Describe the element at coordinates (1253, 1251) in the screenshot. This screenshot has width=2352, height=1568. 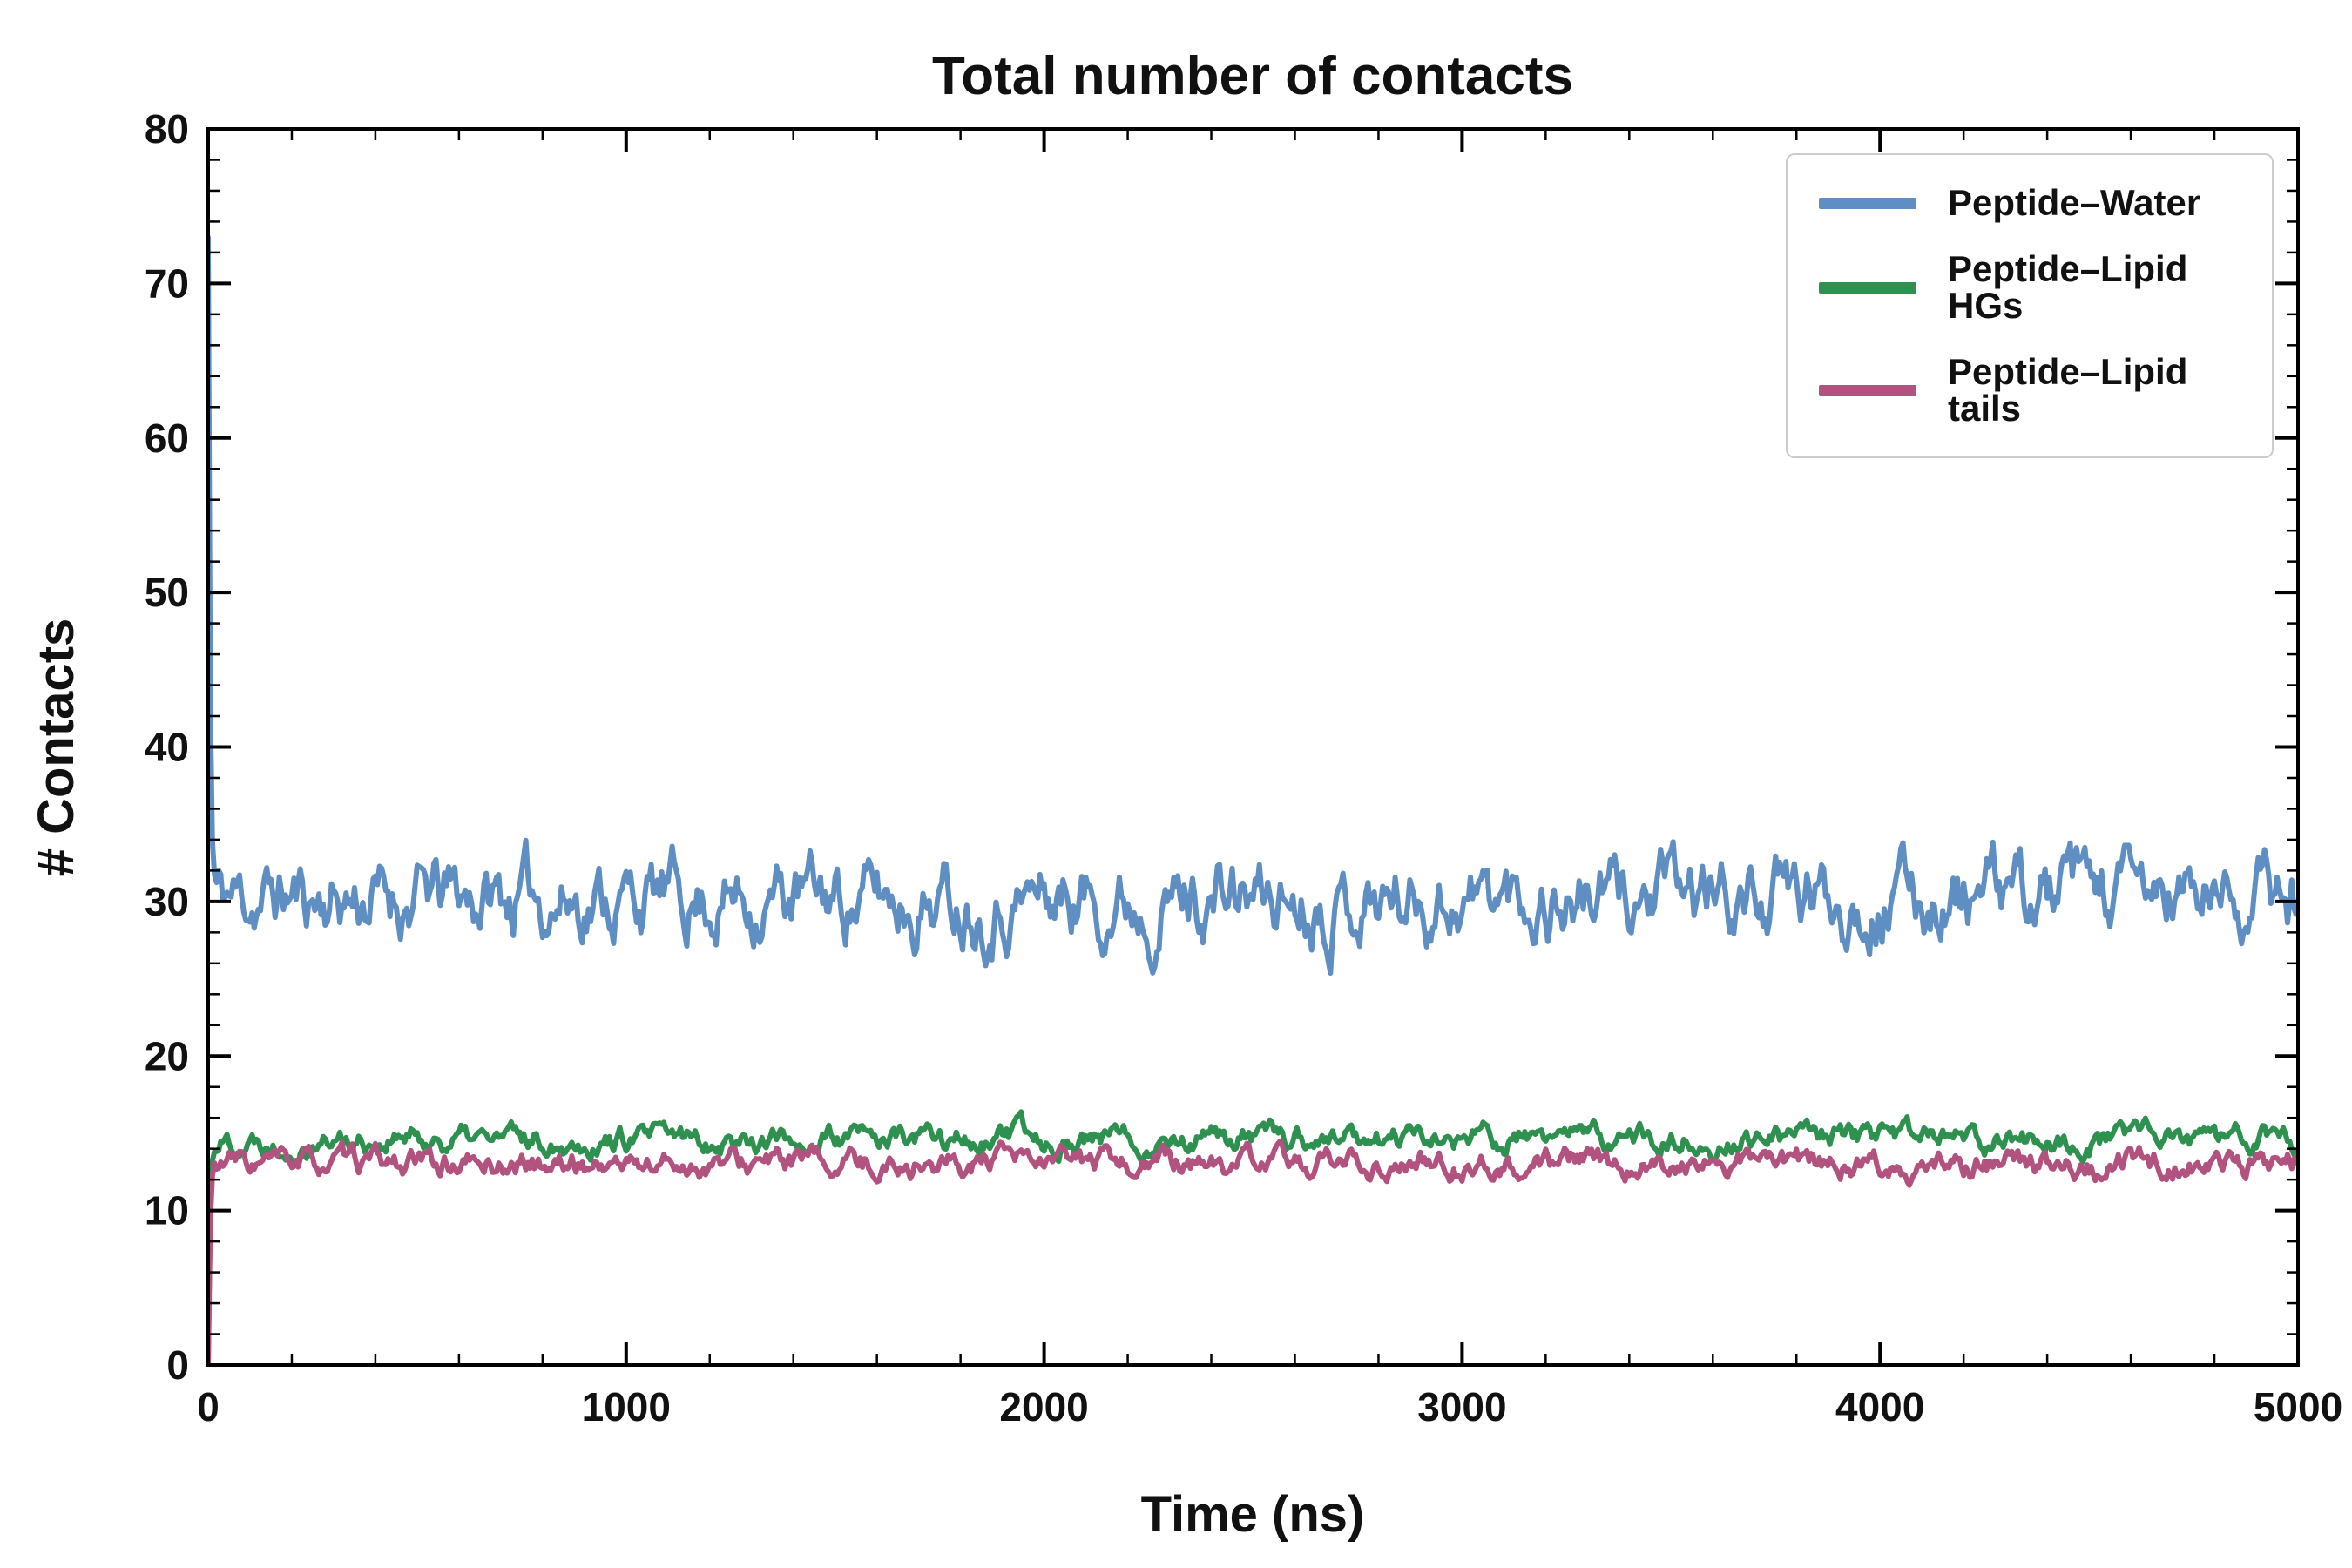
I see `series-line-peptide-lipid-tails` at that location.